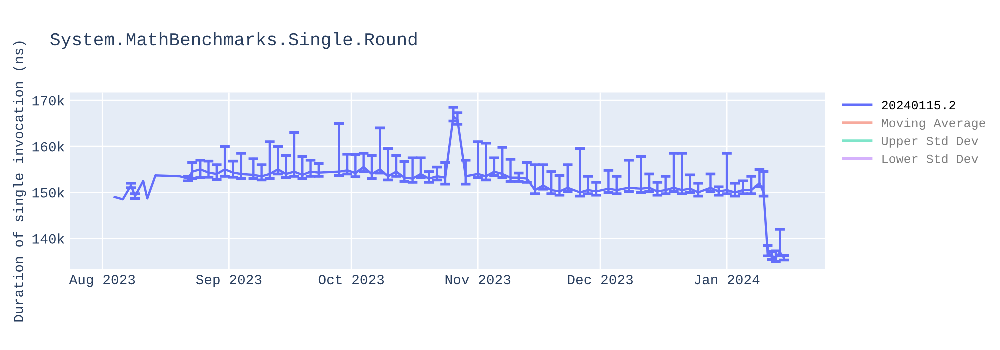 Image resolution: width=1000 pixels, height=350 pixels. I want to click on y-tick-label: 150k, so click(48, 193).